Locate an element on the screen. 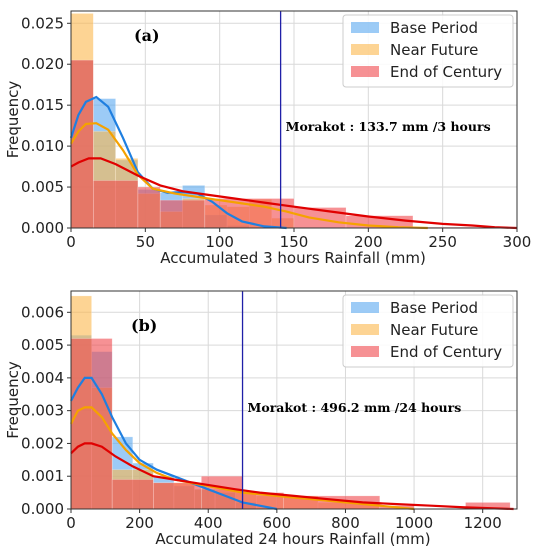 This screenshot has width=537, height=550. x-tick-label: 400 is located at coordinates (208, 523).